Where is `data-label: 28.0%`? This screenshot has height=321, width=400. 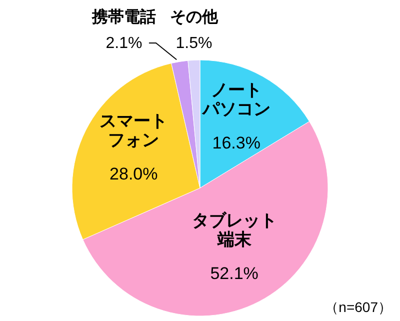
data-label: 28.0% is located at coordinates (134, 174).